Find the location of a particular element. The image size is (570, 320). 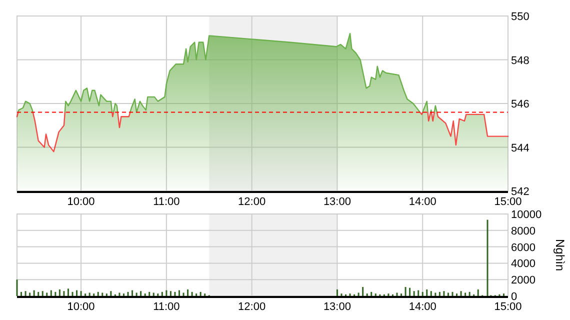

y-axis-title: Nghìn is located at coordinates (560, 255).